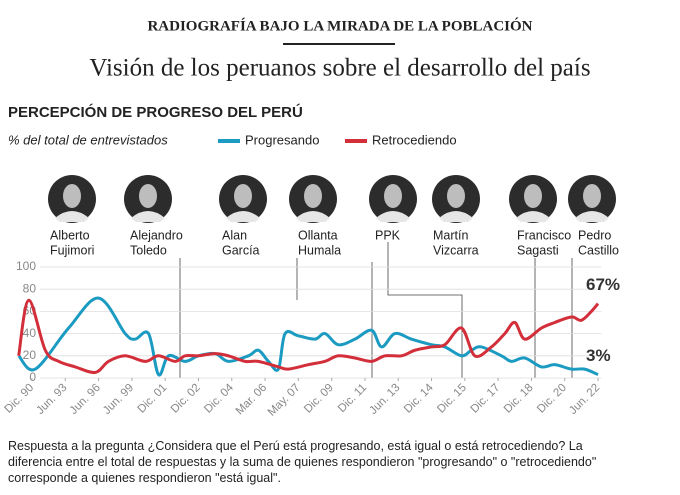 The height and width of the screenshot is (495, 680). What do you see at coordinates (19, 399) in the screenshot?
I see `x-tick-label: Dic. 90` at bounding box center [19, 399].